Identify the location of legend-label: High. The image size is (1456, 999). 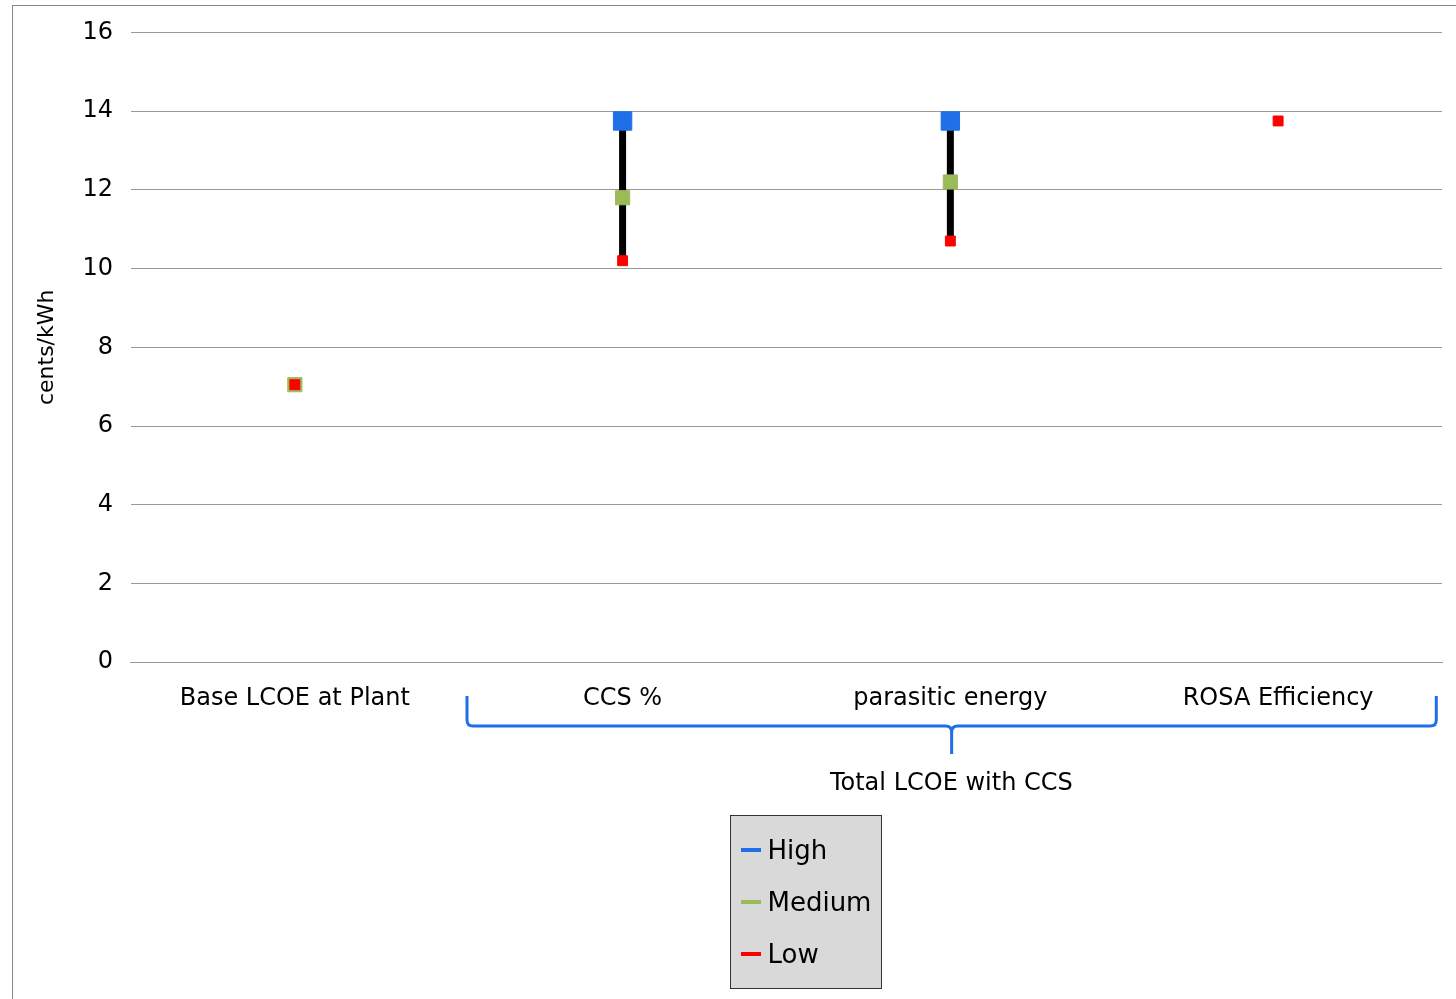
(797, 850).